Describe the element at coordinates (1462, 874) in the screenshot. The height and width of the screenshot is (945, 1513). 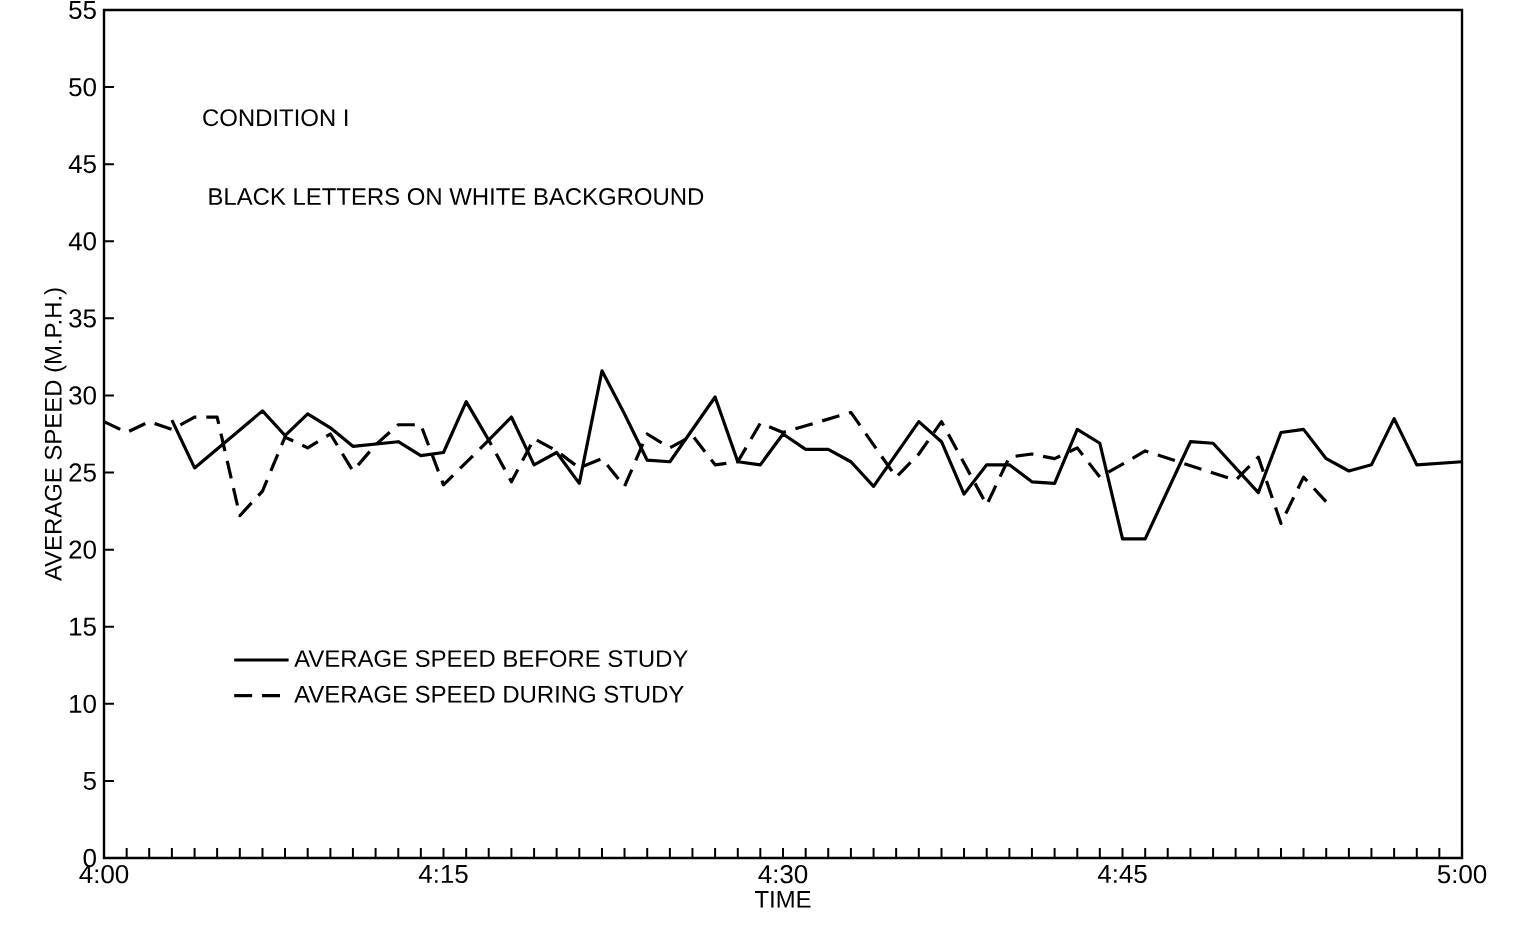
I see `x-tick-label: 5:00` at that location.